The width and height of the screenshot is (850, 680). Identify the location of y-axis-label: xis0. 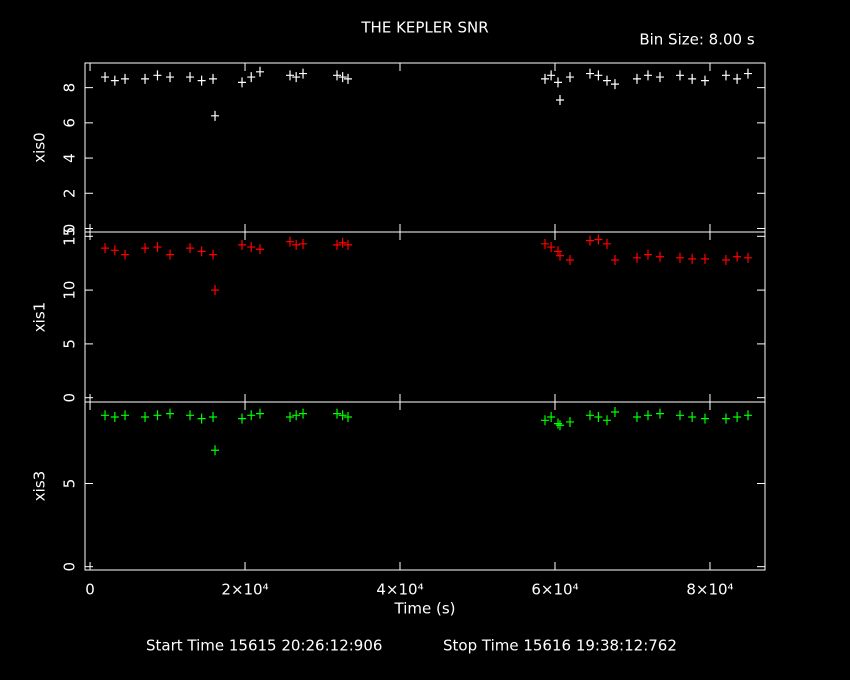
(40, 147).